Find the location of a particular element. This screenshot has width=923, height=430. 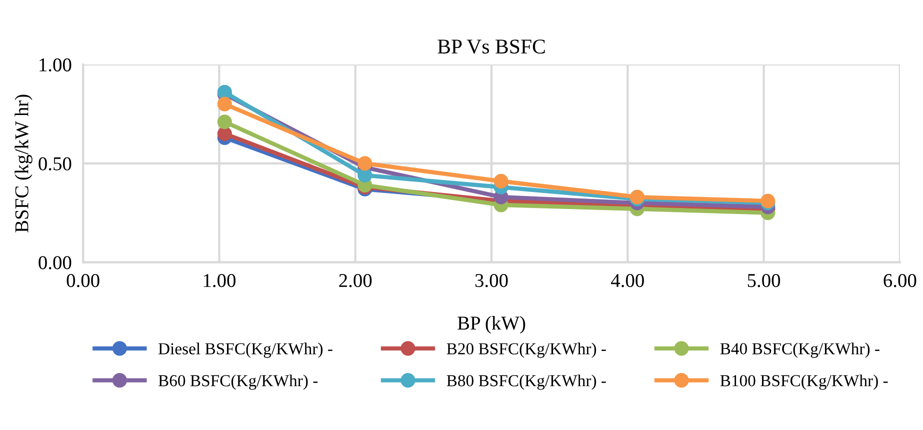

y-tick-label: 0.50 is located at coordinates (55, 163).